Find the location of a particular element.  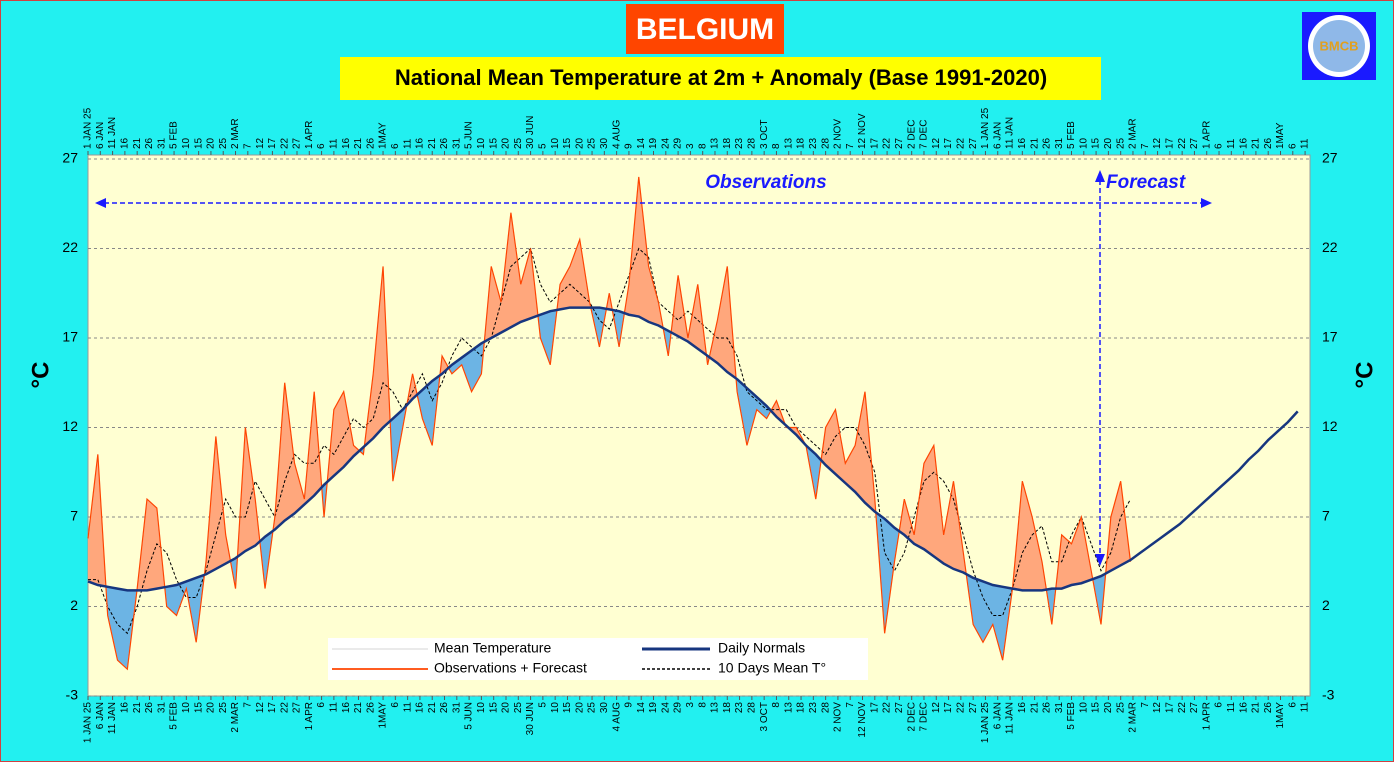

x-tick-label-top: 8 is located at coordinates (776, 146).